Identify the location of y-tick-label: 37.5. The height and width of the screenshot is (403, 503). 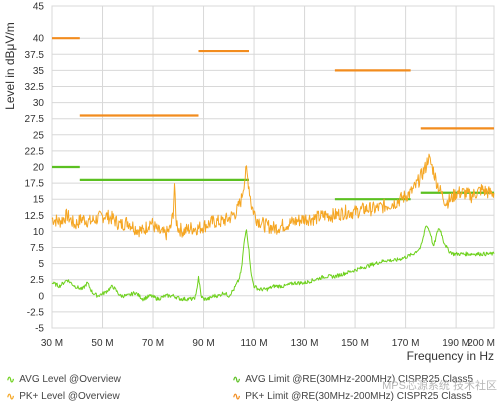
(35, 55).